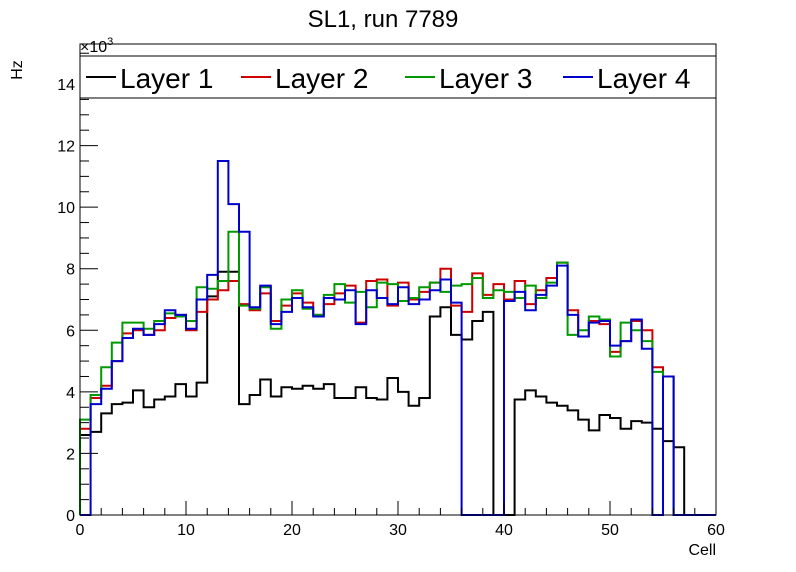 The width and height of the screenshot is (796, 572). Describe the element at coordinates (292, 530) in the screenshot. I see `x-tick-label: 20` at that location.